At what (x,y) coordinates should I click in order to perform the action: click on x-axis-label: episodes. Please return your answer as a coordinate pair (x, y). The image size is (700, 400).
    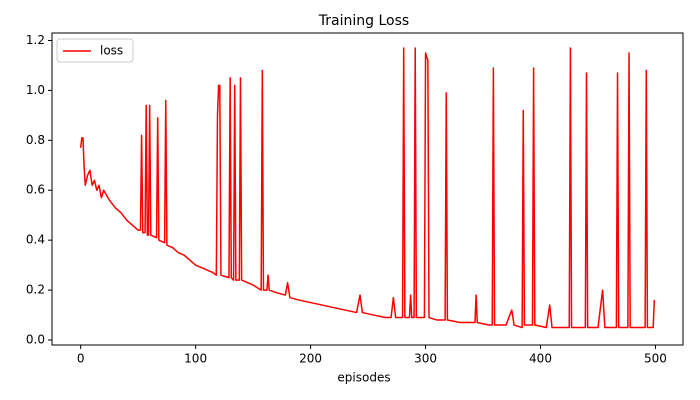
    Looking at the image, I should click on (363, 378).